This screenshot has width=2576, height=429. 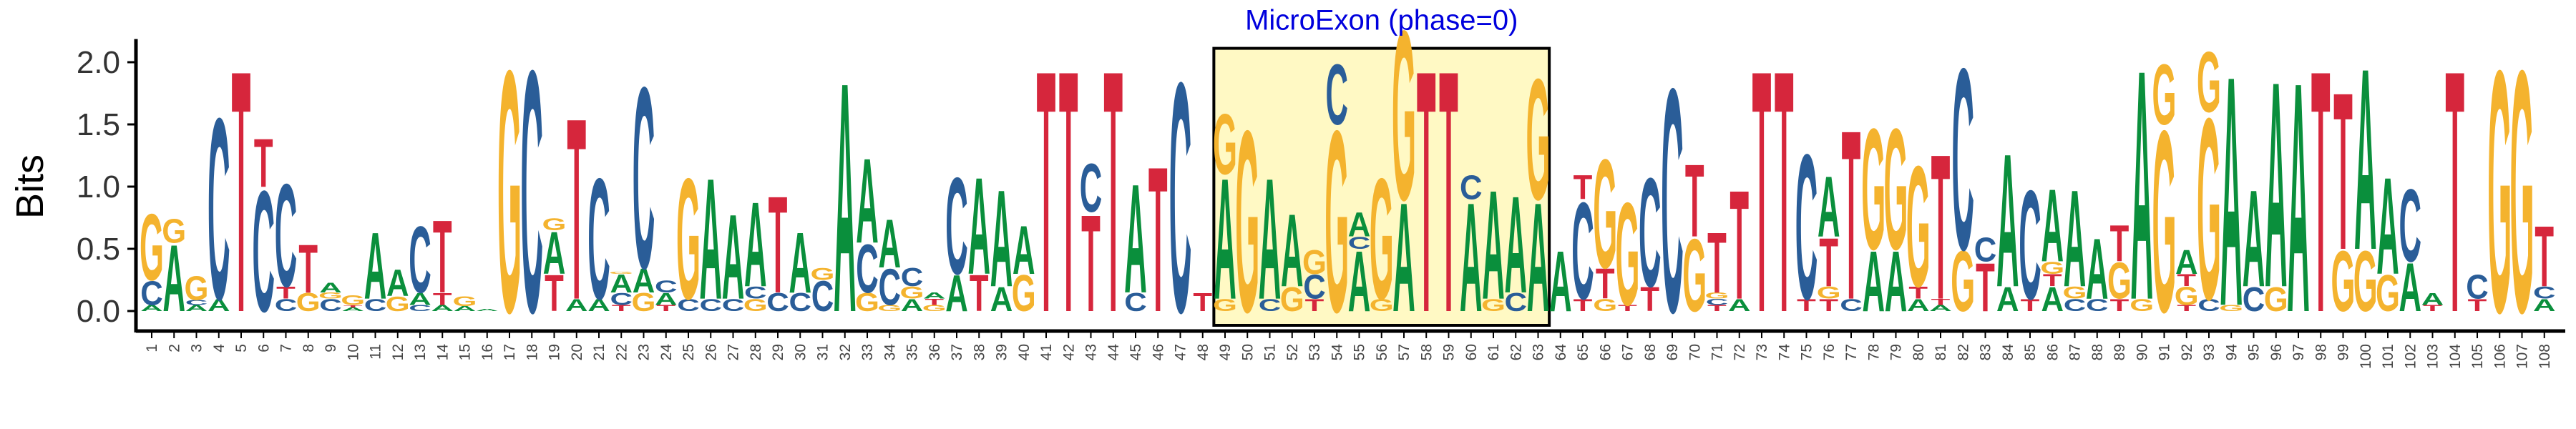 What do you see at coordinates (1381, 20) in the screenshot?
I see `microexon-annotation-label: MicroExon (phase=0)` at bounding box center [1381, 20].